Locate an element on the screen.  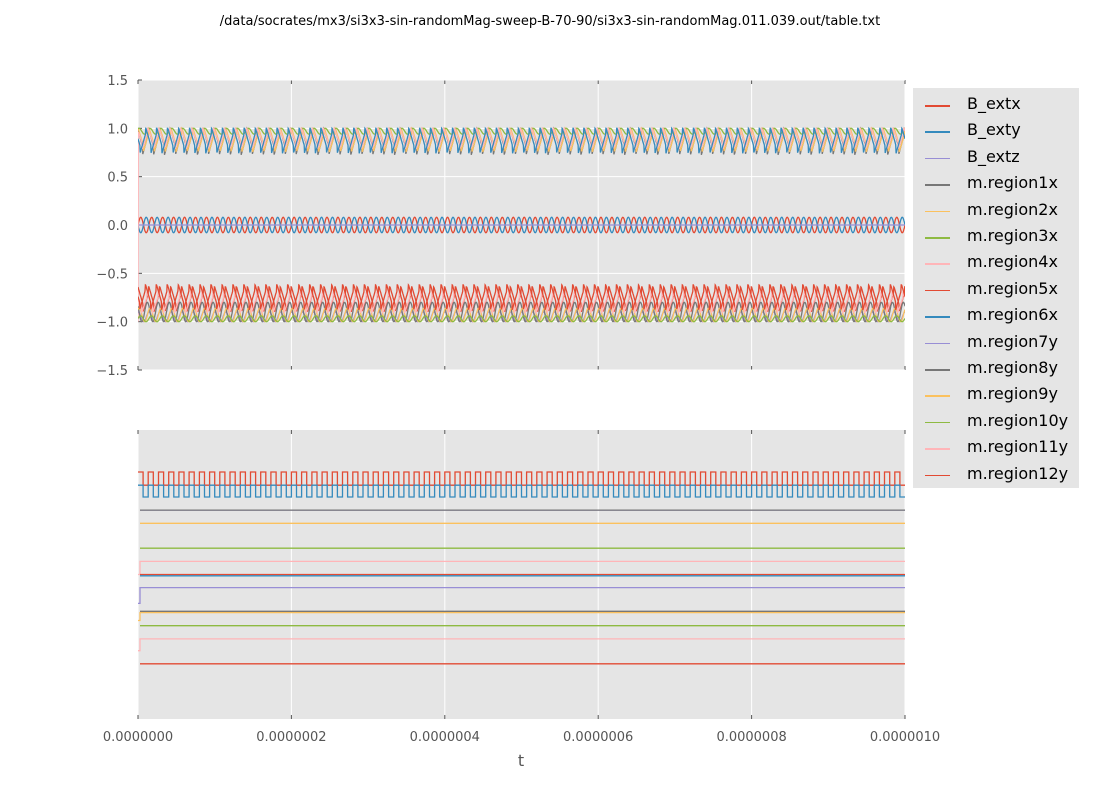
legend-label: m.region9y is located at coordinates (1012, 394).